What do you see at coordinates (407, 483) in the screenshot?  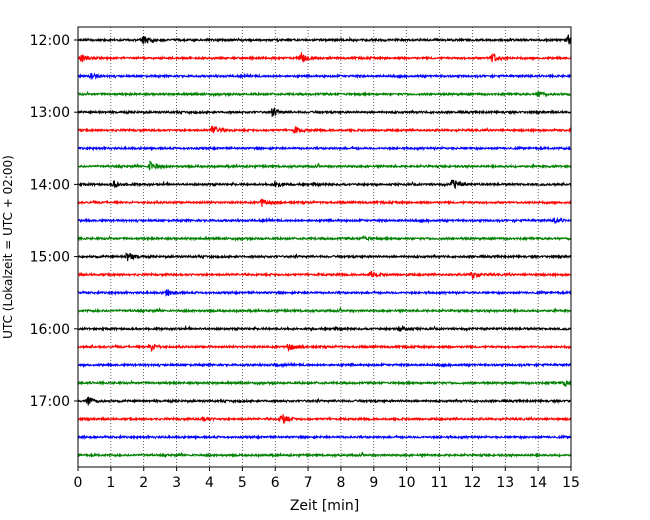 I see `x-tick-label: 10` at bounding box center [407, 483].